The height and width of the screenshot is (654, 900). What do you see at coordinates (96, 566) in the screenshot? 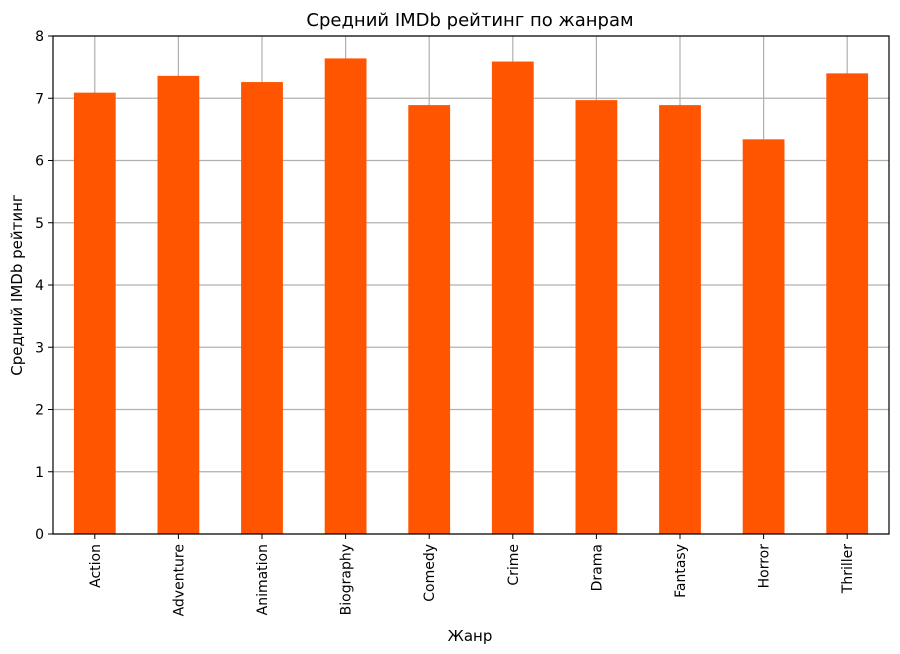
I see `x-tick-label: Action` at bounding box center [96, 566].